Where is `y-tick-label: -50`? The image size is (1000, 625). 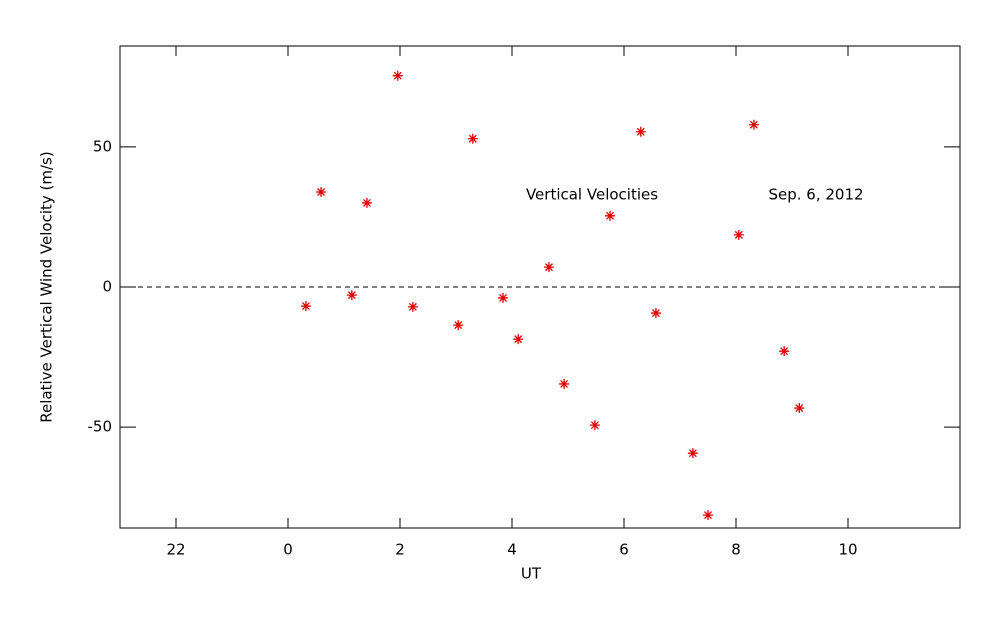 y-tick-label: -50 is located at coordinates (100, 427).